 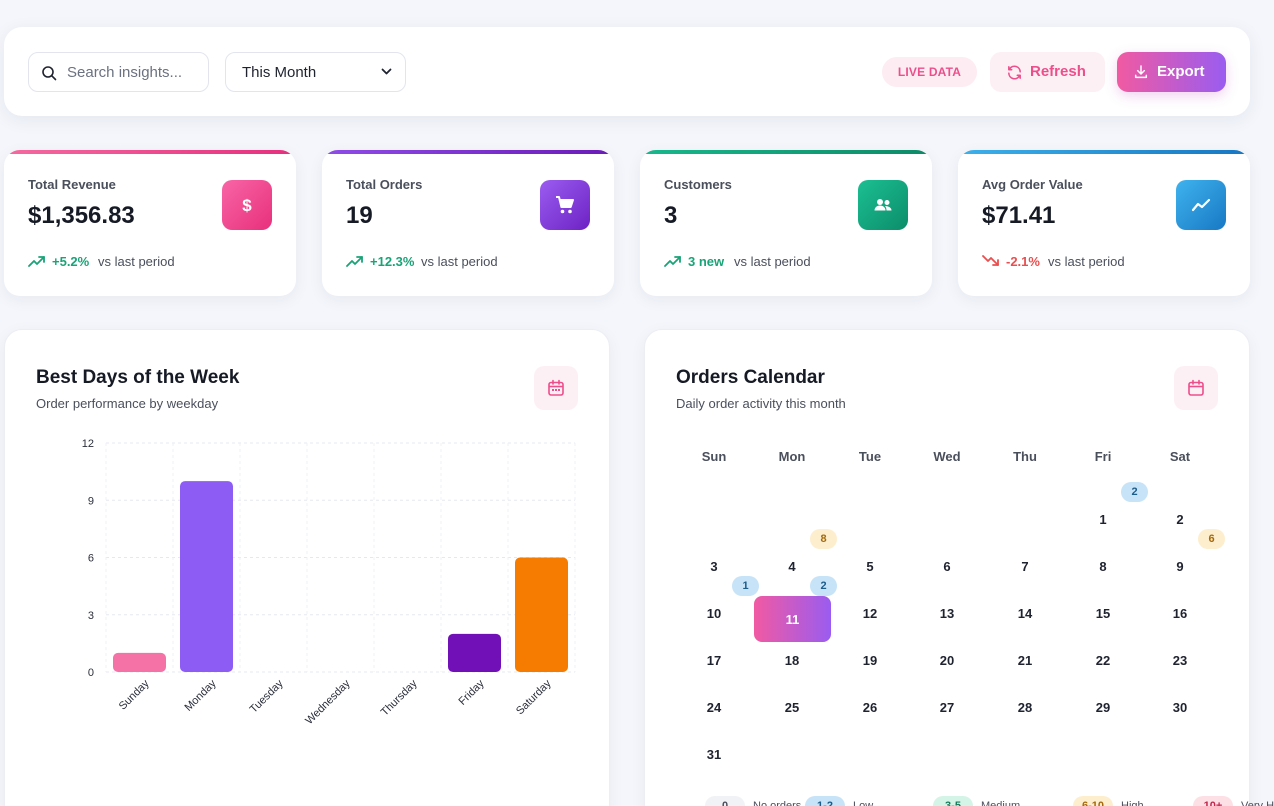 I want to click on calendar-day: 19, so click(x=870, y=660).